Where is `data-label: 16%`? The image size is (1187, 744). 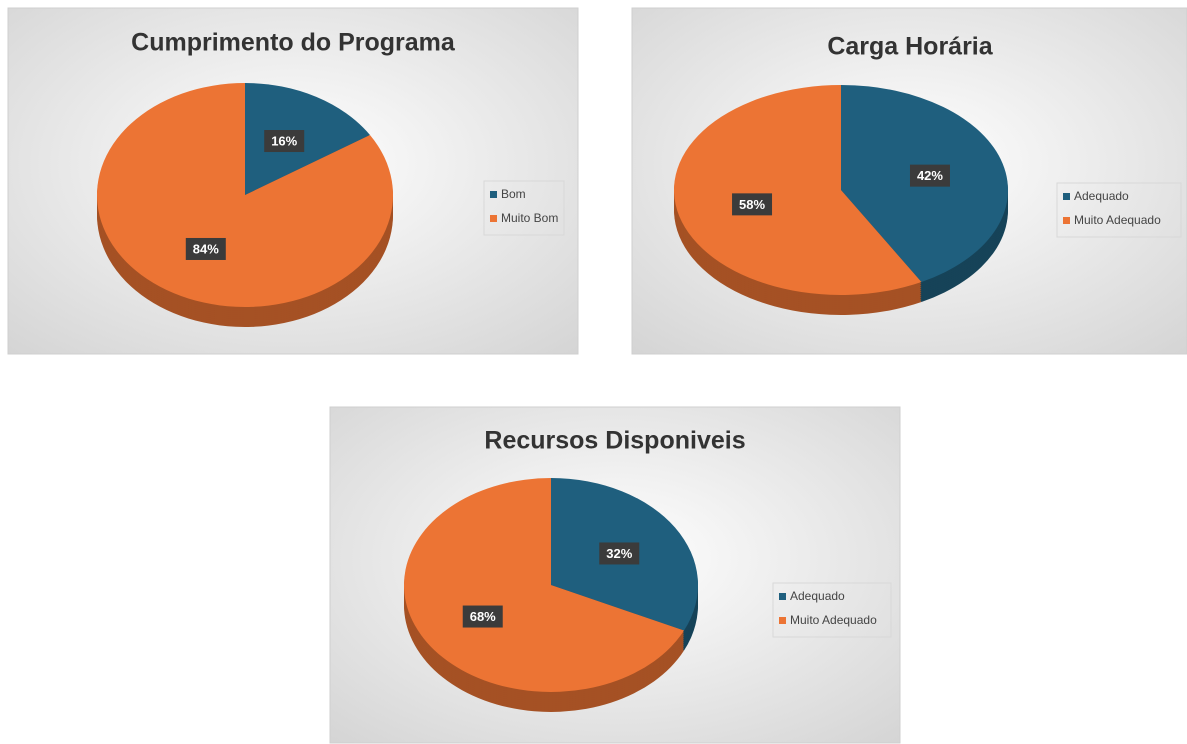 data-label: 16% is located at coordinates (284, 140).